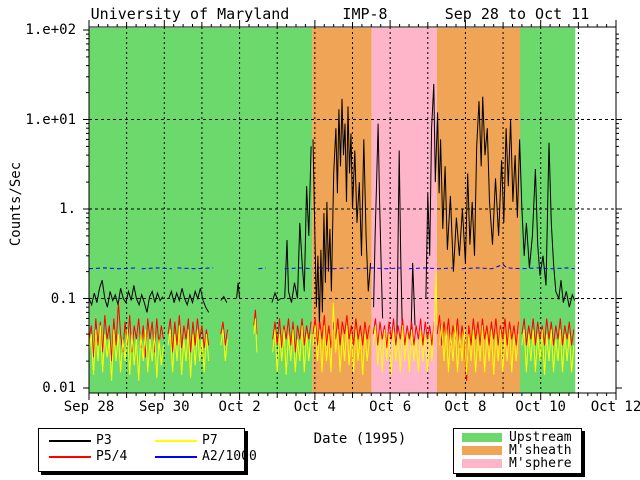 This screenshot has height=480, width=640. I want to click on region-legend: Upstream M'sheath M'sphere, so click(517, 451).